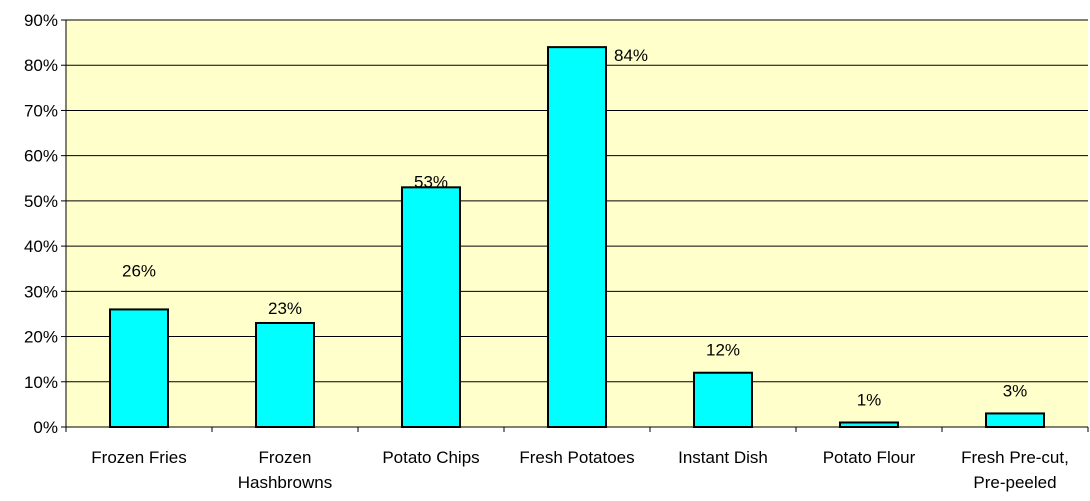  Describe the element at coordinates (1015, 390) in the screenshot. I see `data-label: 3%` at that location.